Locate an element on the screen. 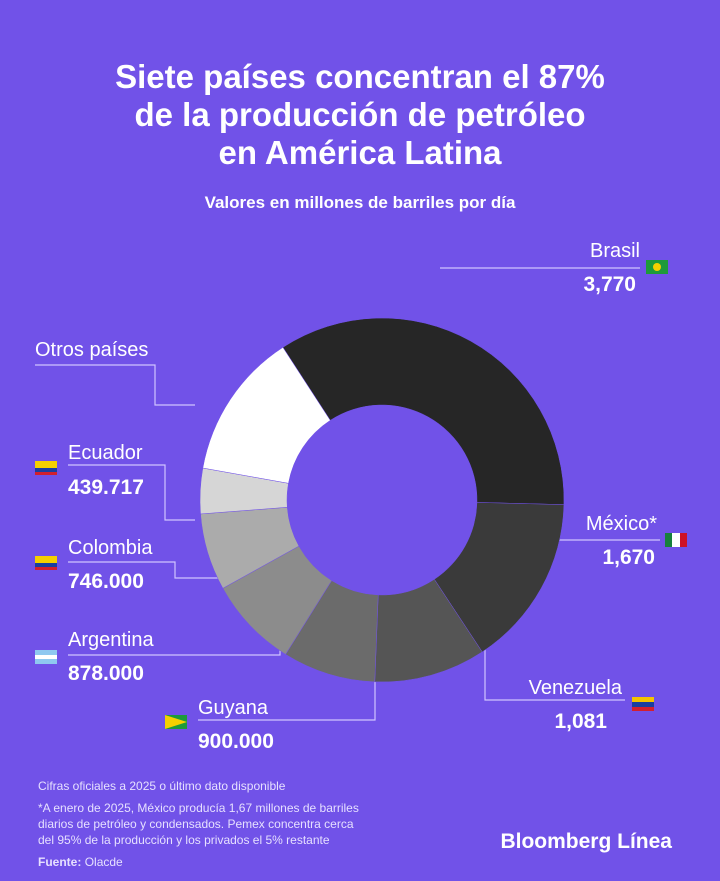 Image resolution: width=720 pixels, height=881 pixels. value-label: 878.000 is located at coordinates (106, 673).